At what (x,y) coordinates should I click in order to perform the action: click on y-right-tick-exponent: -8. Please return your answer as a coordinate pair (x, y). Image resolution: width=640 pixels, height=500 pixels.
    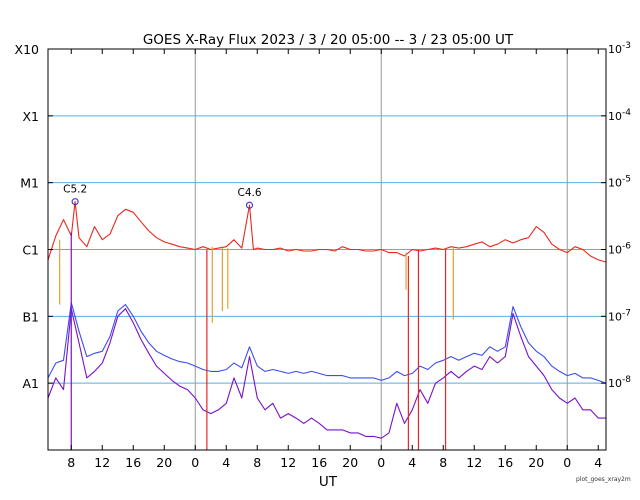
    Looking at the image, I should click on (626, 380).